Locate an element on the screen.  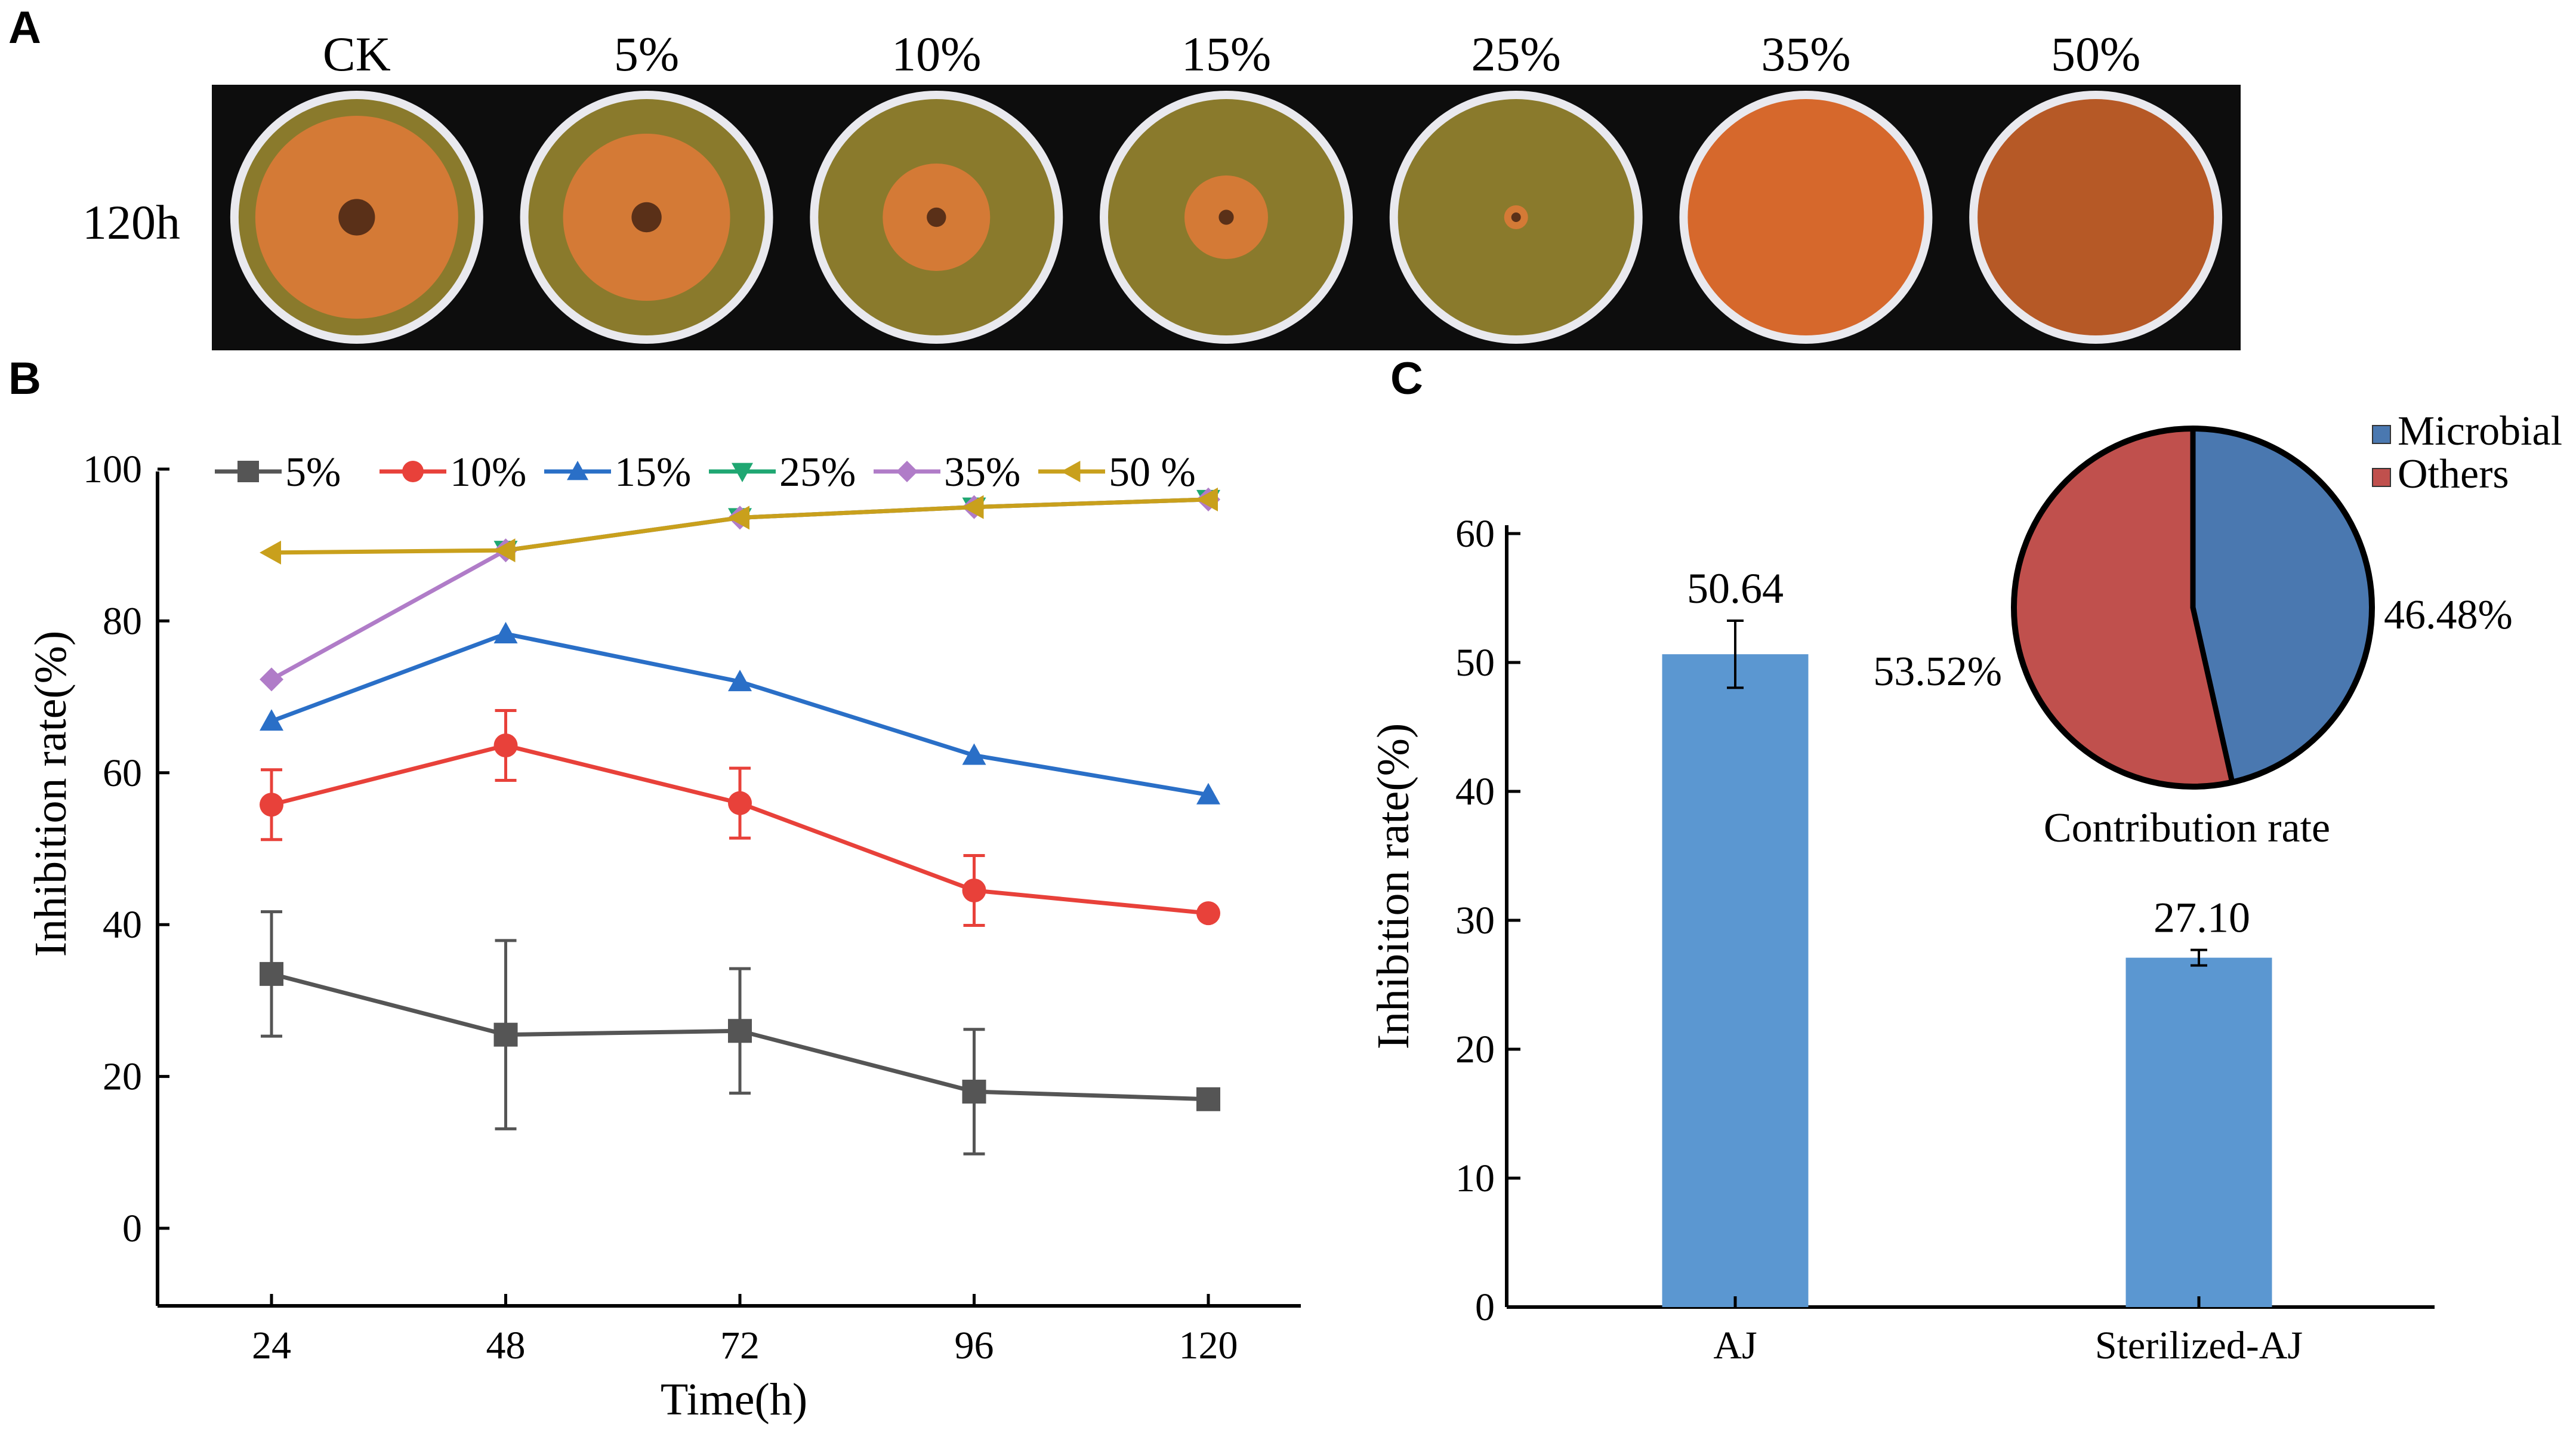
photo-column-label: 25% is located at coordinates (1516, 54).